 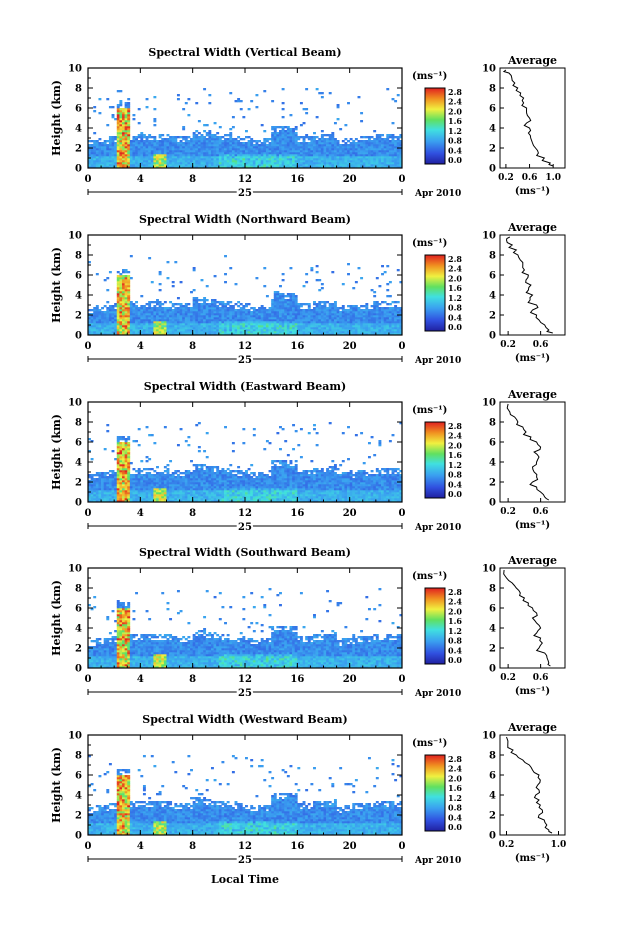 I want to click on profile-y-tick-label: 10, so click(x=489, y=236).